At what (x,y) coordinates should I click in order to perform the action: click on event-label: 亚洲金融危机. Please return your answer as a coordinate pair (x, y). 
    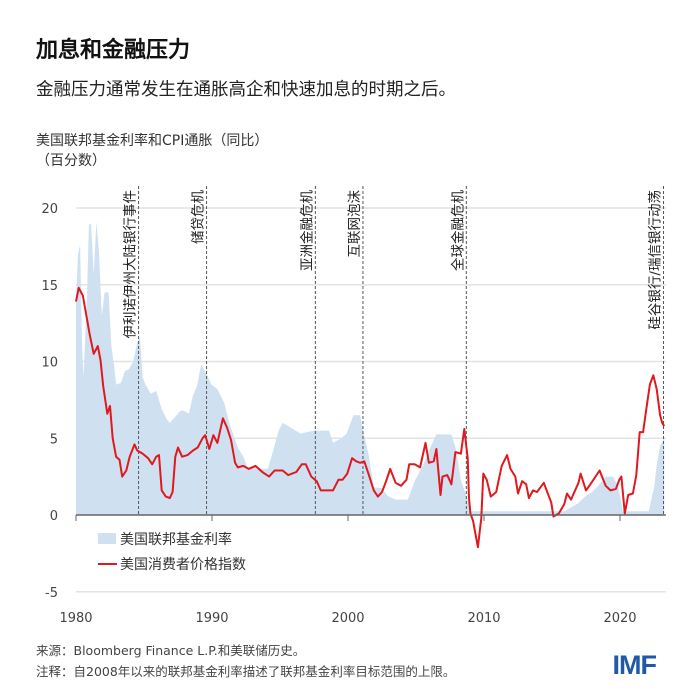
    Looking at the image, I should click on (307, 230).